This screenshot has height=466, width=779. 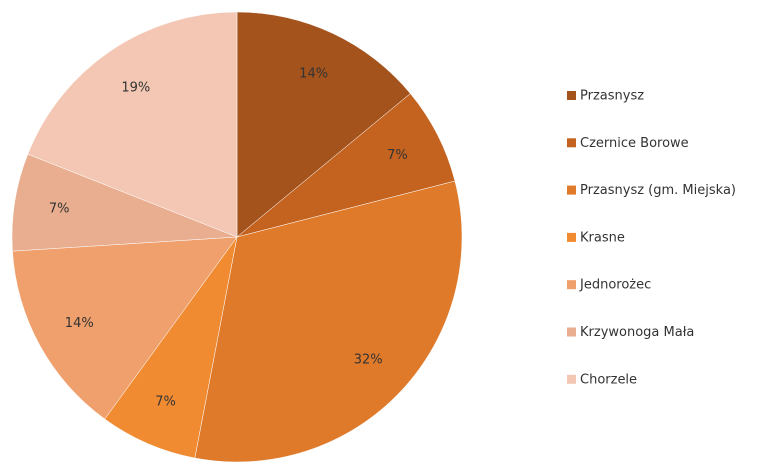 I want to click on data-label: 32%, so click(x=368, y=360).